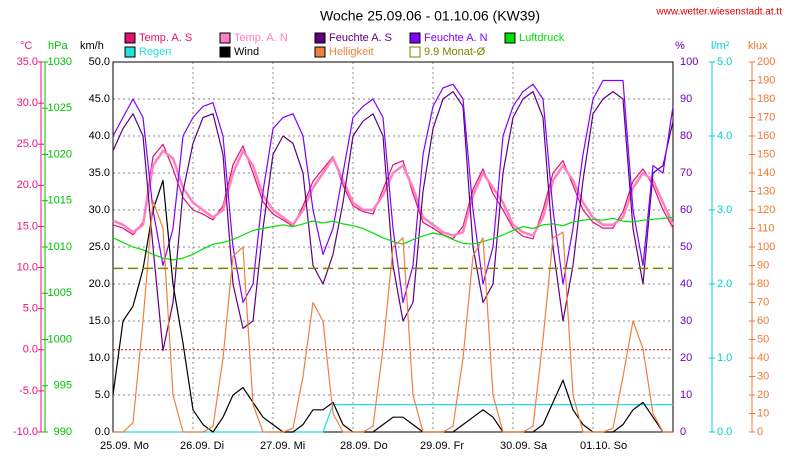 This screenshot has height=460, width=790. What do you see at coordinates (766, 62) in the screenshot?
I see `y-tick-label: 200` at bounding box center [766, 62].